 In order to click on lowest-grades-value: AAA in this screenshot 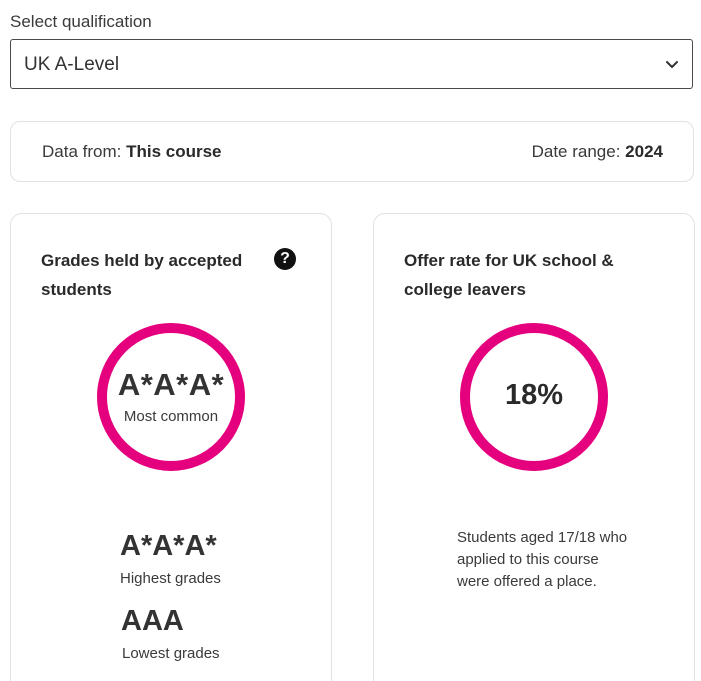, I will do `click(152, 621)`.